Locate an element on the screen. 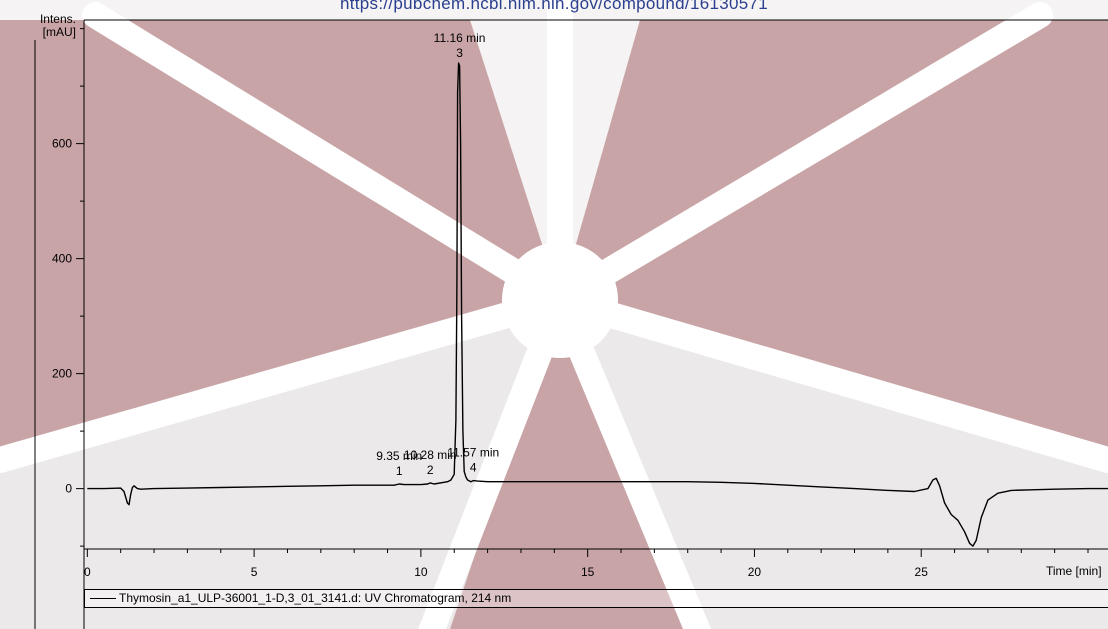 The height and width of the screenshot is (629, 1108). x-tick-label: 5 is located at coordinates (254, 572).